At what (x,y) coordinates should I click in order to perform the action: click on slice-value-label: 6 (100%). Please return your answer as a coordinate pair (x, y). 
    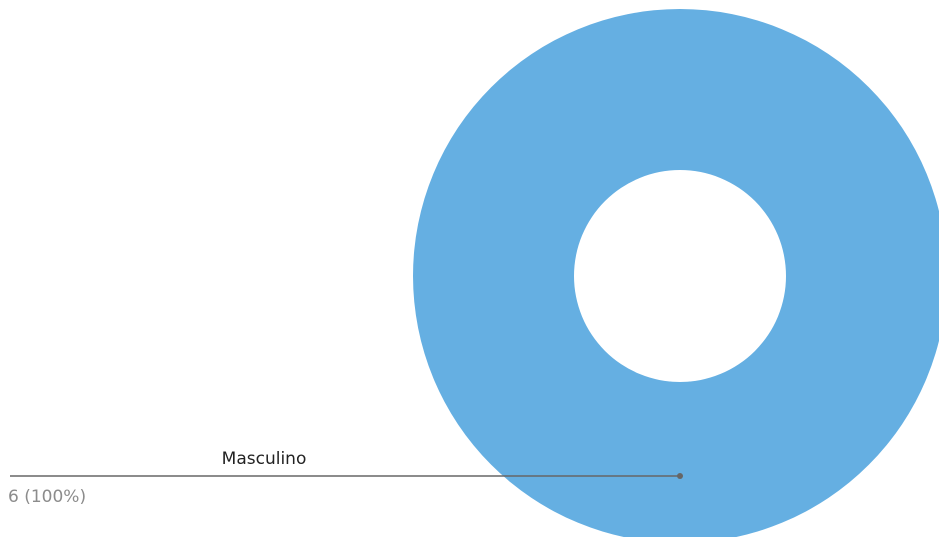
    Looking at the image, I should click on (47, 497).